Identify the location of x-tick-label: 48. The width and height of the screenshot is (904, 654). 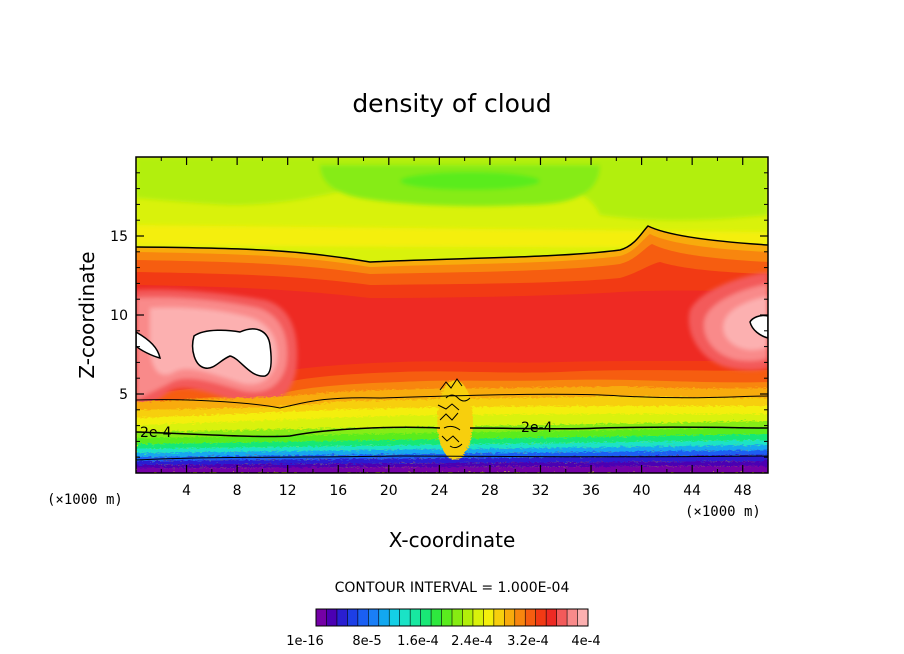
(743, 491).